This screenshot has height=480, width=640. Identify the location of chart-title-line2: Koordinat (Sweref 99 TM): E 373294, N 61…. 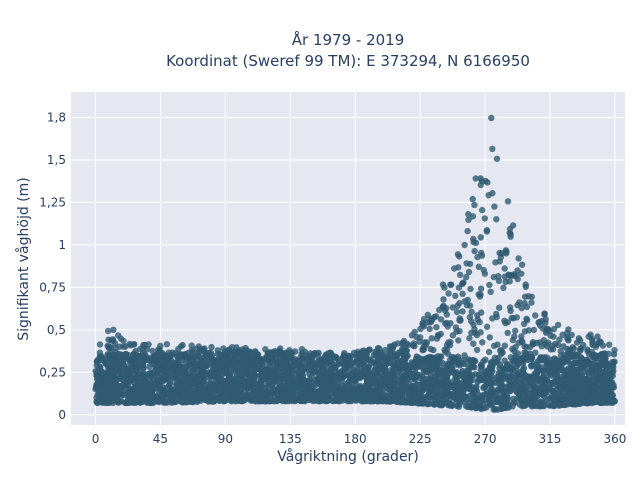
(348, 61).